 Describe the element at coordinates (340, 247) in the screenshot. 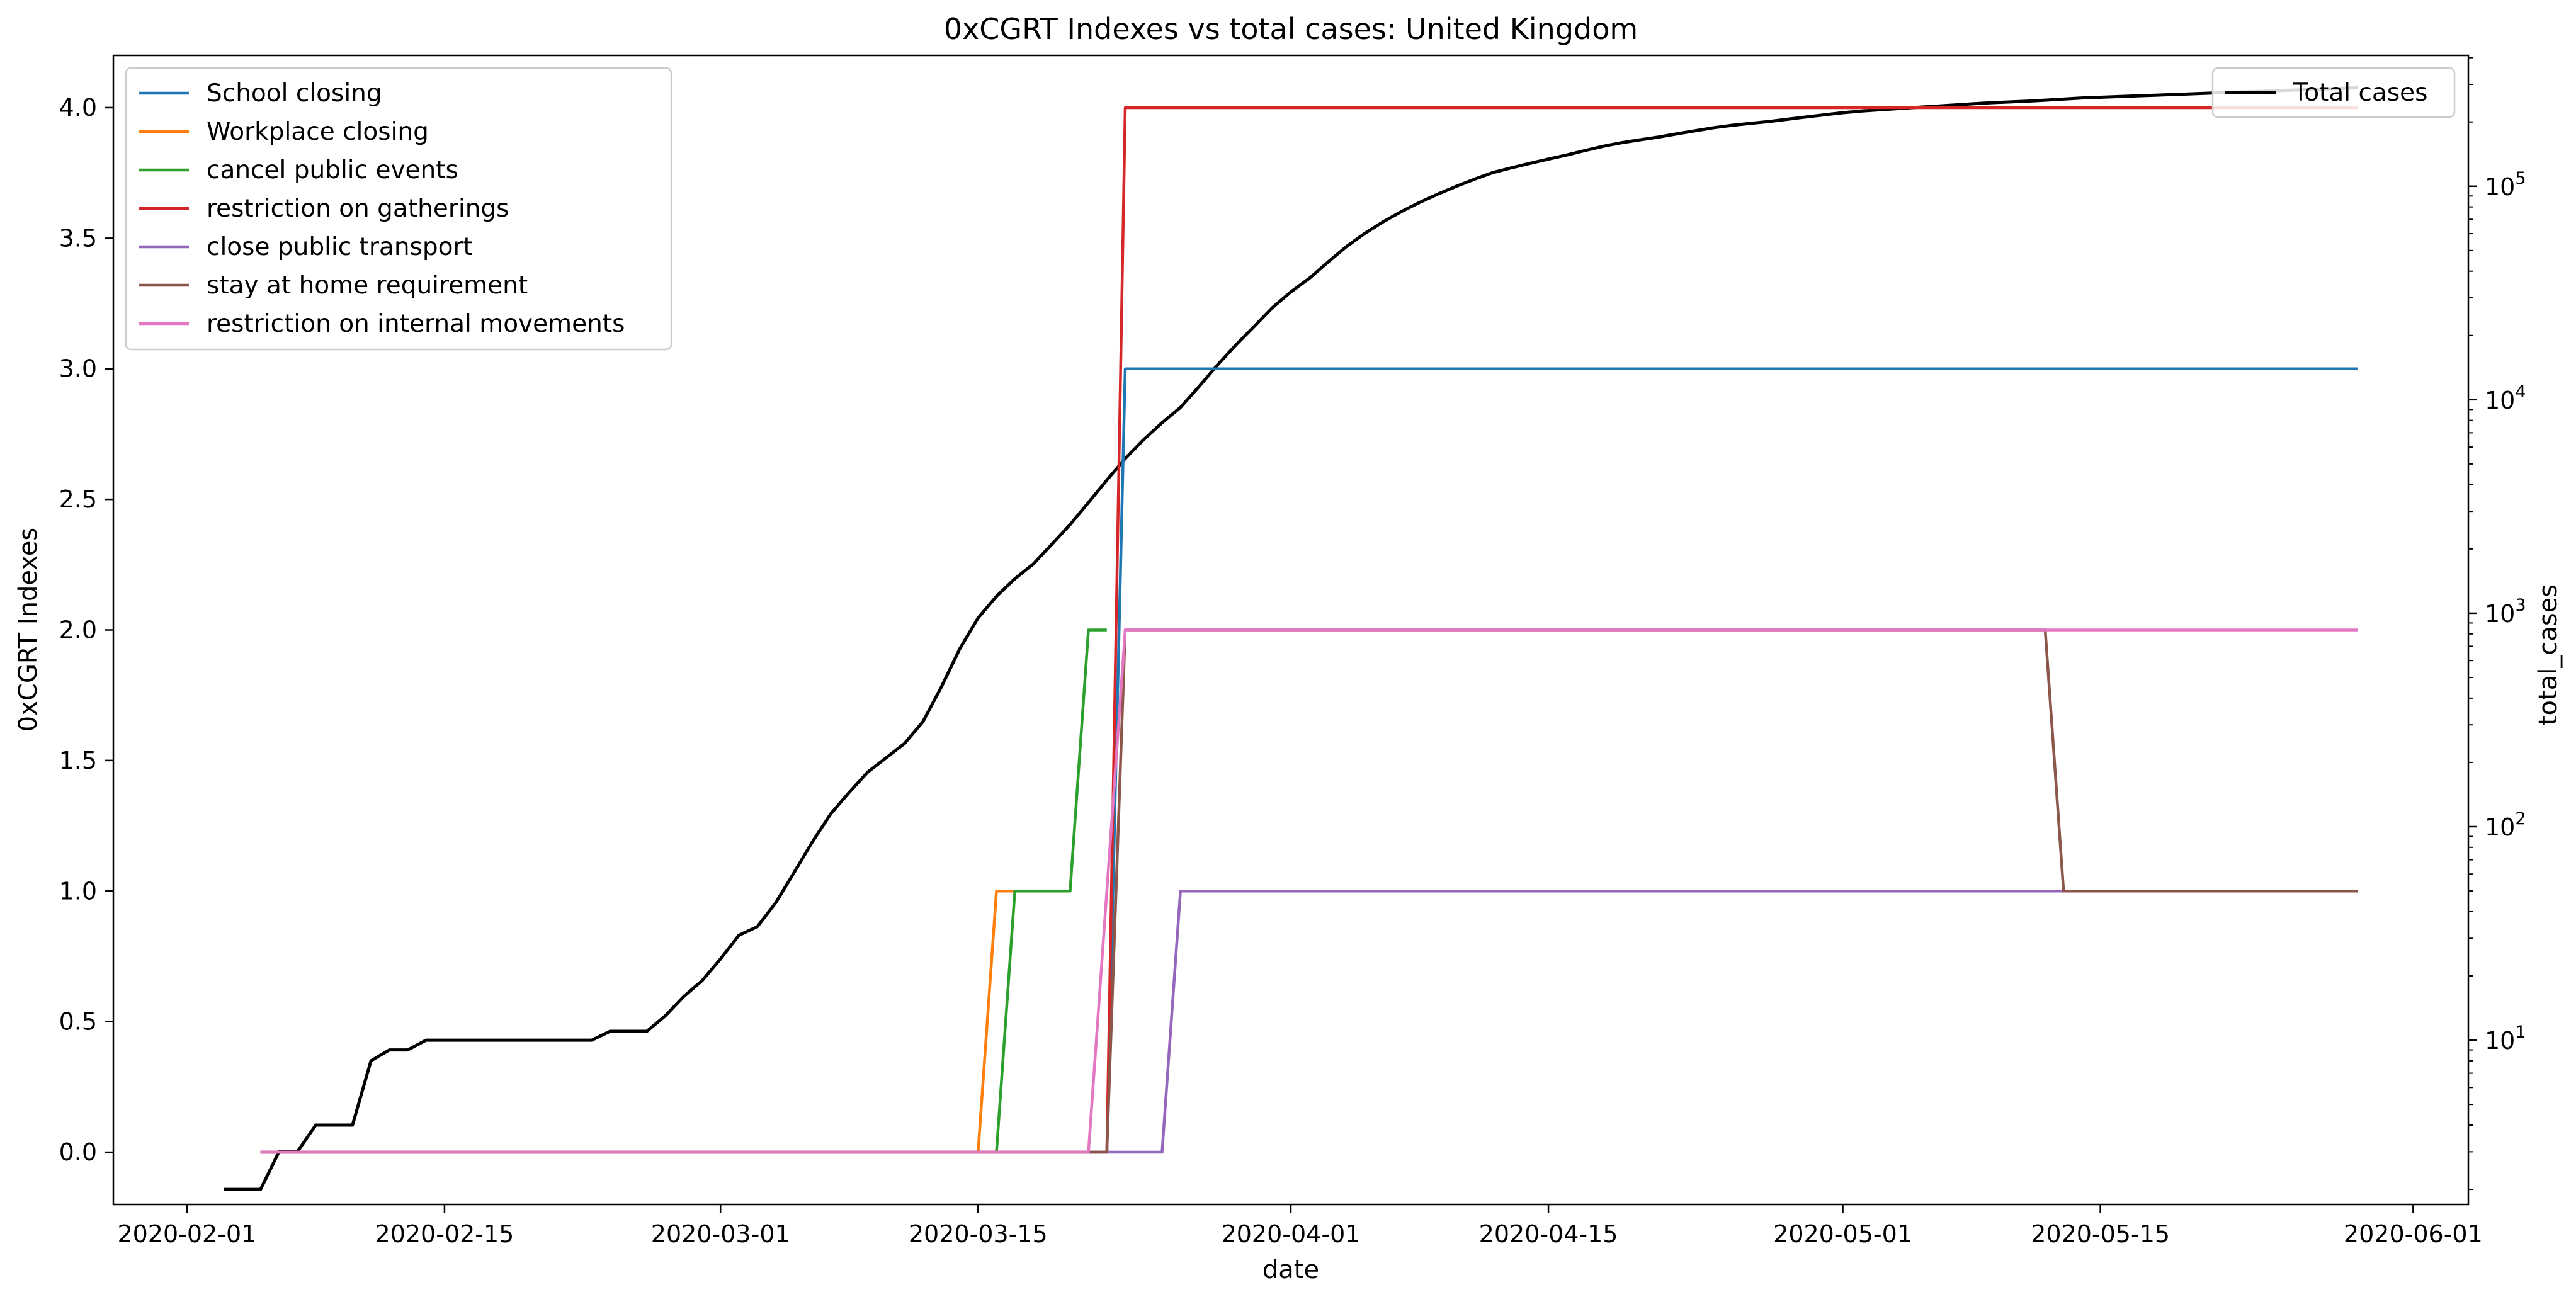

I see `legend-label: close public transport` at that location.